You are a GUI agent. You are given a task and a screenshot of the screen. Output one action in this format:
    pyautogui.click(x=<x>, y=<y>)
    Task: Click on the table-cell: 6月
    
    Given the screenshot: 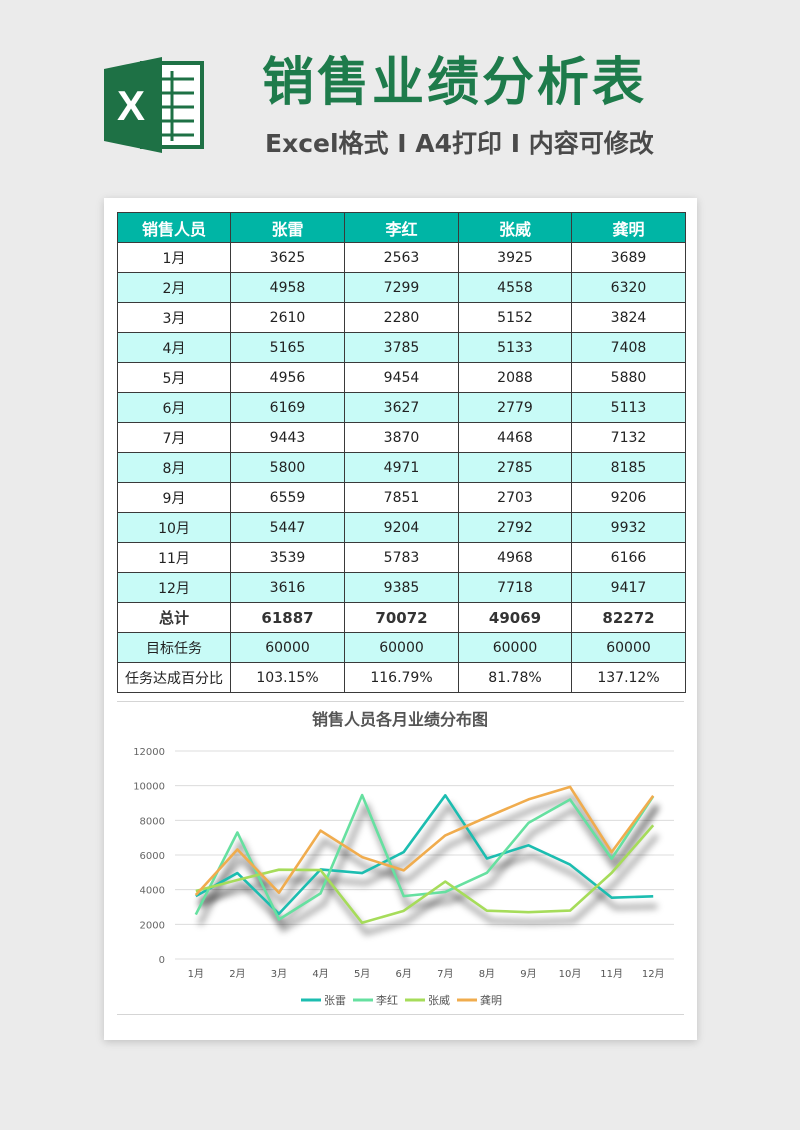 What is the action you would take?
    pyautogui.click(x=174, y=407)
    